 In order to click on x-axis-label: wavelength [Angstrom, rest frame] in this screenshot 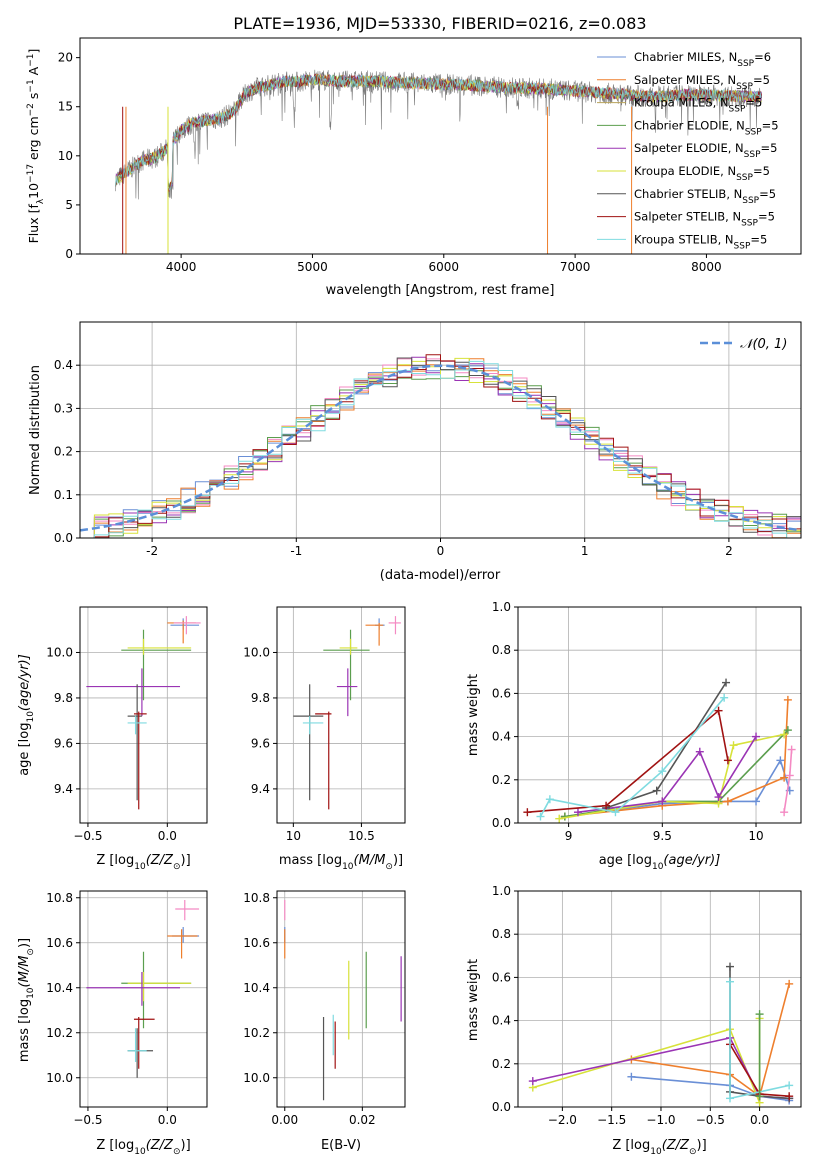, I will do `click(440, 290)`.